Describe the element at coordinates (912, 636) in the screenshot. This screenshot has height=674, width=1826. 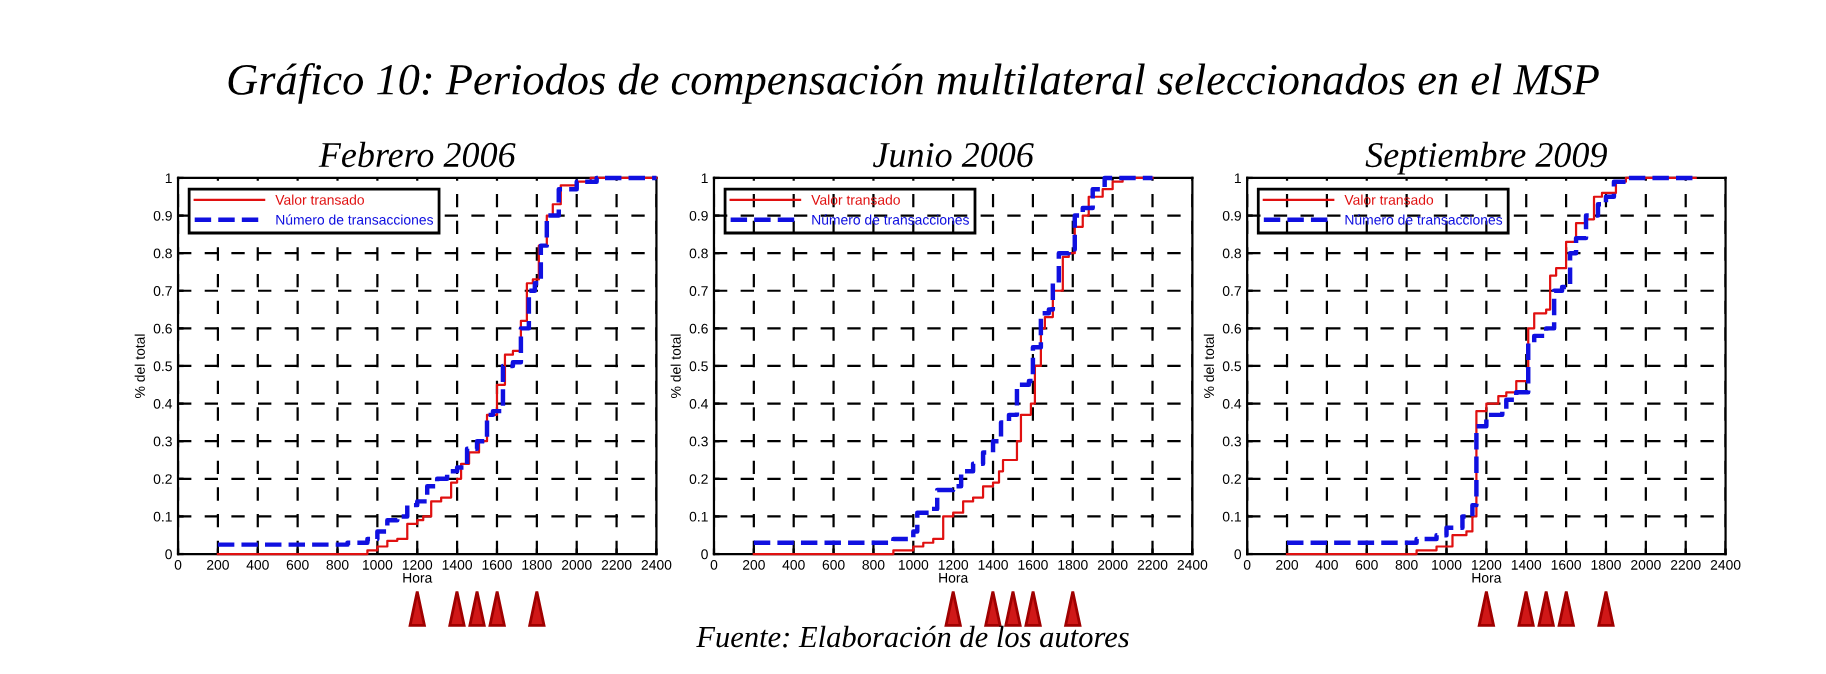
I see `source-note: Fuente: Elaboración de los autores` at that location.